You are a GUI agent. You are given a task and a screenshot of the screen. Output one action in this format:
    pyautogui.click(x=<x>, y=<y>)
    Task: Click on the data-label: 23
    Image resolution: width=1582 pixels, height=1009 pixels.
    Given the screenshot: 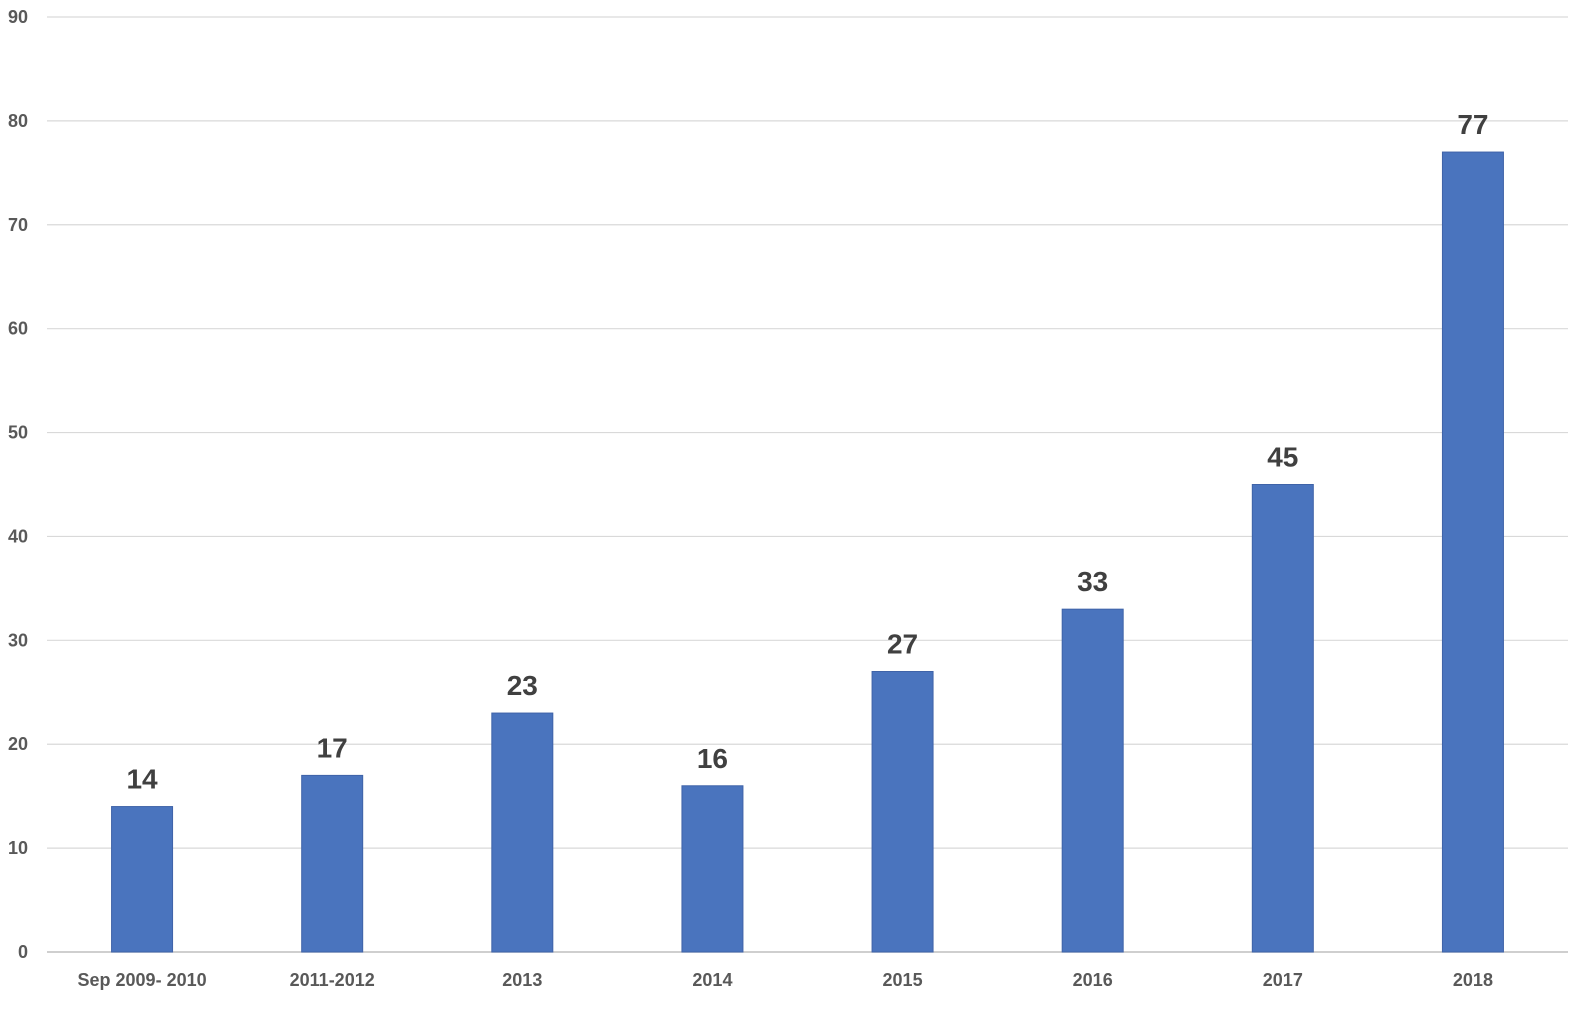 What is the action you would take?
    pyautogui.click(x=522, y=685)
    